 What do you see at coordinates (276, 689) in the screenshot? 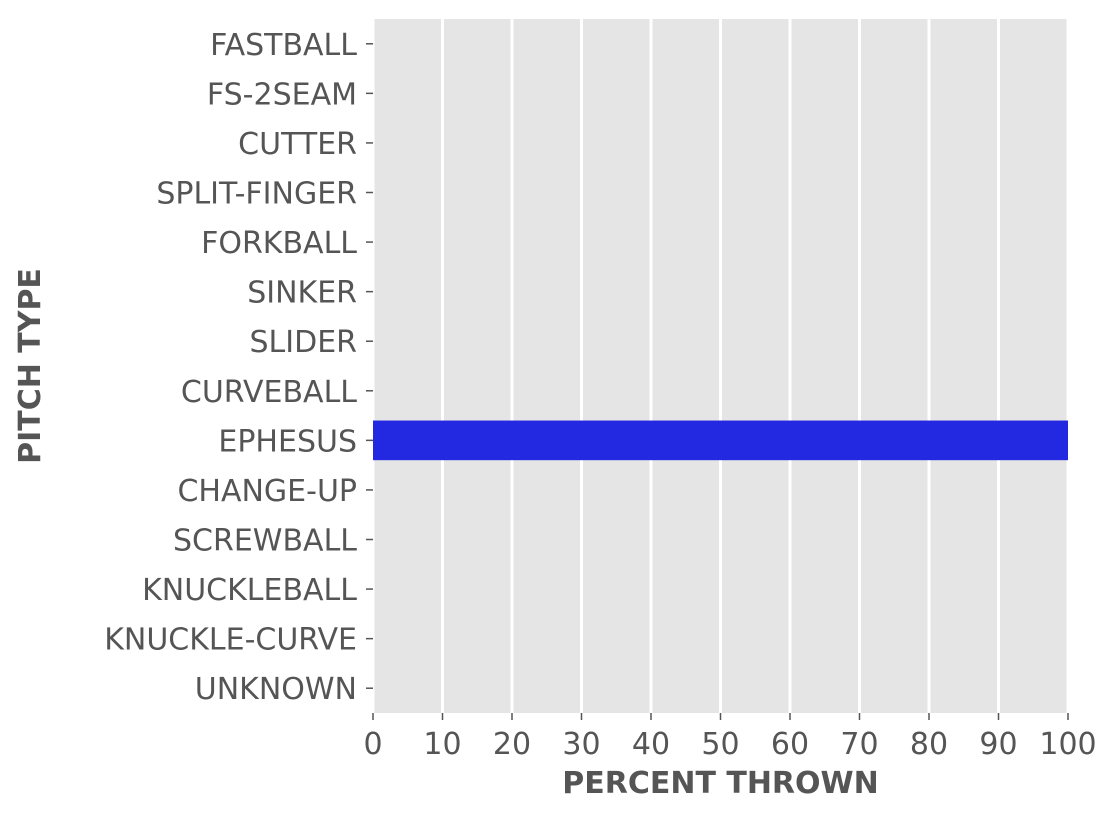
I see `y-tick-label: UNKNOWN` at bounding box center [276, 689].